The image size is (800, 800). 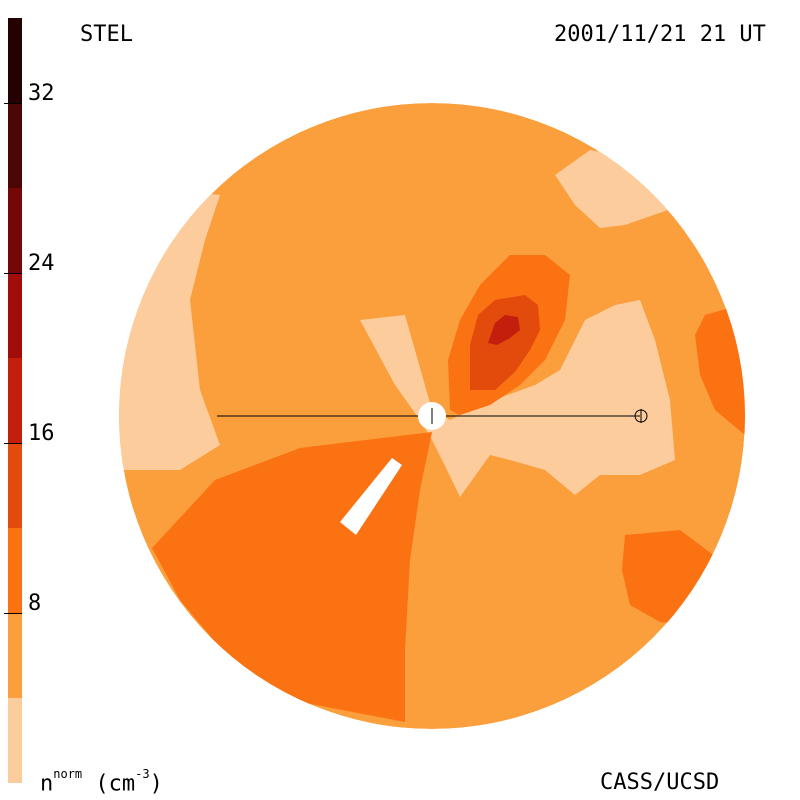 What do you see at coordinates (660, 34) in the screenshot?
I see `timestamp-label: 2001/11/21 21 UT` at bounding box center [660, 34].